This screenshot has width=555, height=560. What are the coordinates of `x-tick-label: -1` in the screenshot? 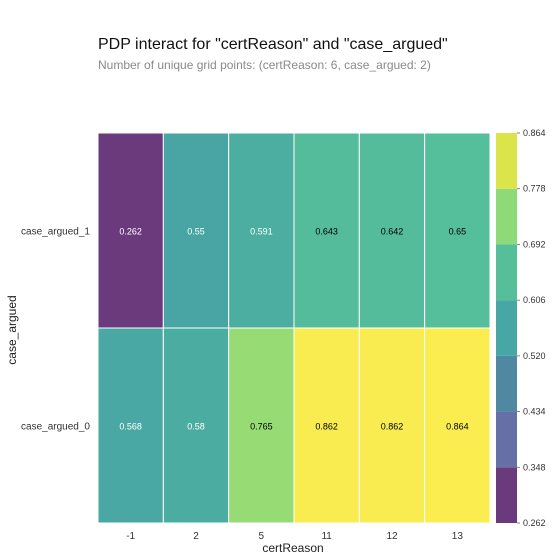 It's located at (130, 536).